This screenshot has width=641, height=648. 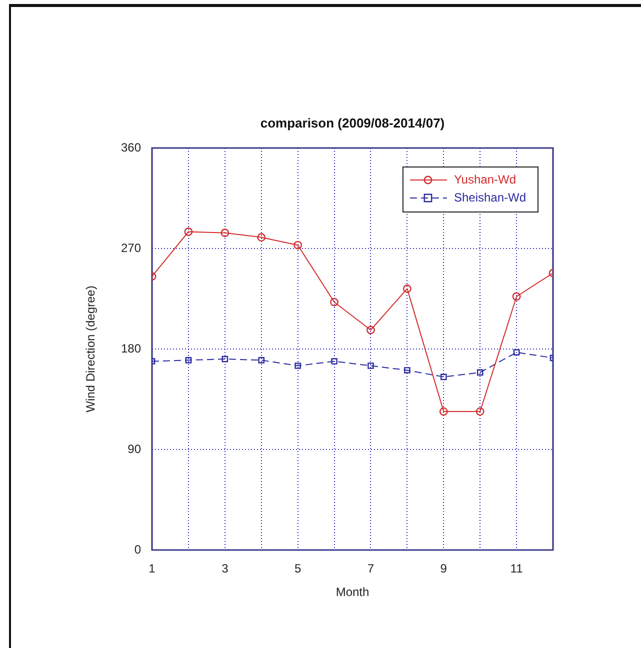 What do you see at coordinates (490, 197) in the screenshot?
I see `legend-label: Sheishan-Wd` at bounding box center [490, 197].